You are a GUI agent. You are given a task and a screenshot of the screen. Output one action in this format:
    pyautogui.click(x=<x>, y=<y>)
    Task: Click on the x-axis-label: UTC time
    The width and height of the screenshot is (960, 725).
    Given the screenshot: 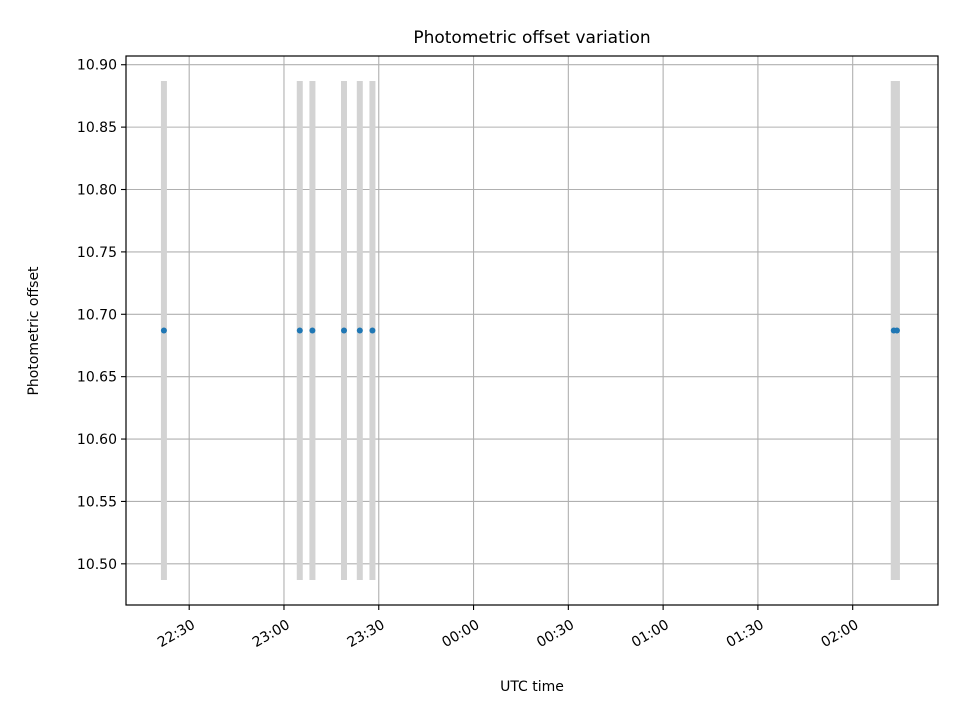 What is the action you would take?
    pyautogui.click(x=532, y=687)
    